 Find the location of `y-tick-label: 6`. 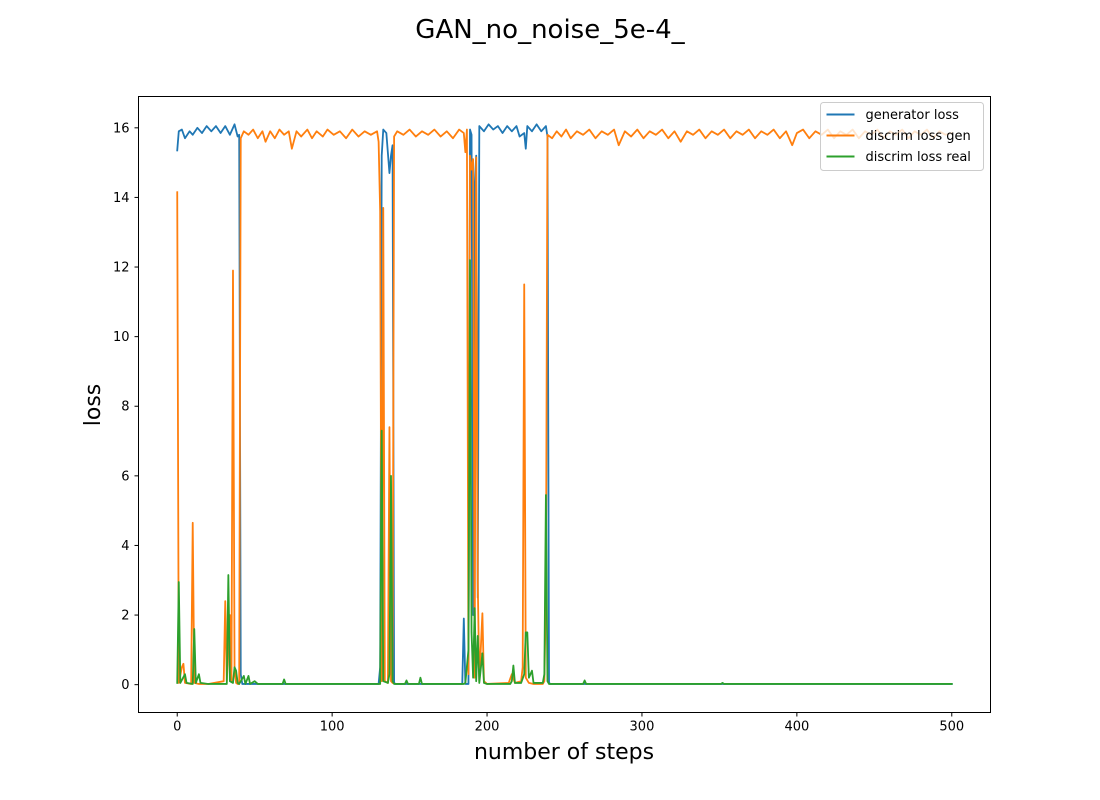

y-tick-label: 6 is located at coordinates (125, 476).